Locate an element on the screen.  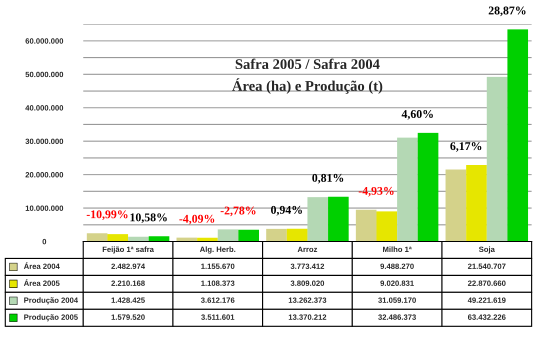
annotation: 0,81% is located at coordinates (328, 179).